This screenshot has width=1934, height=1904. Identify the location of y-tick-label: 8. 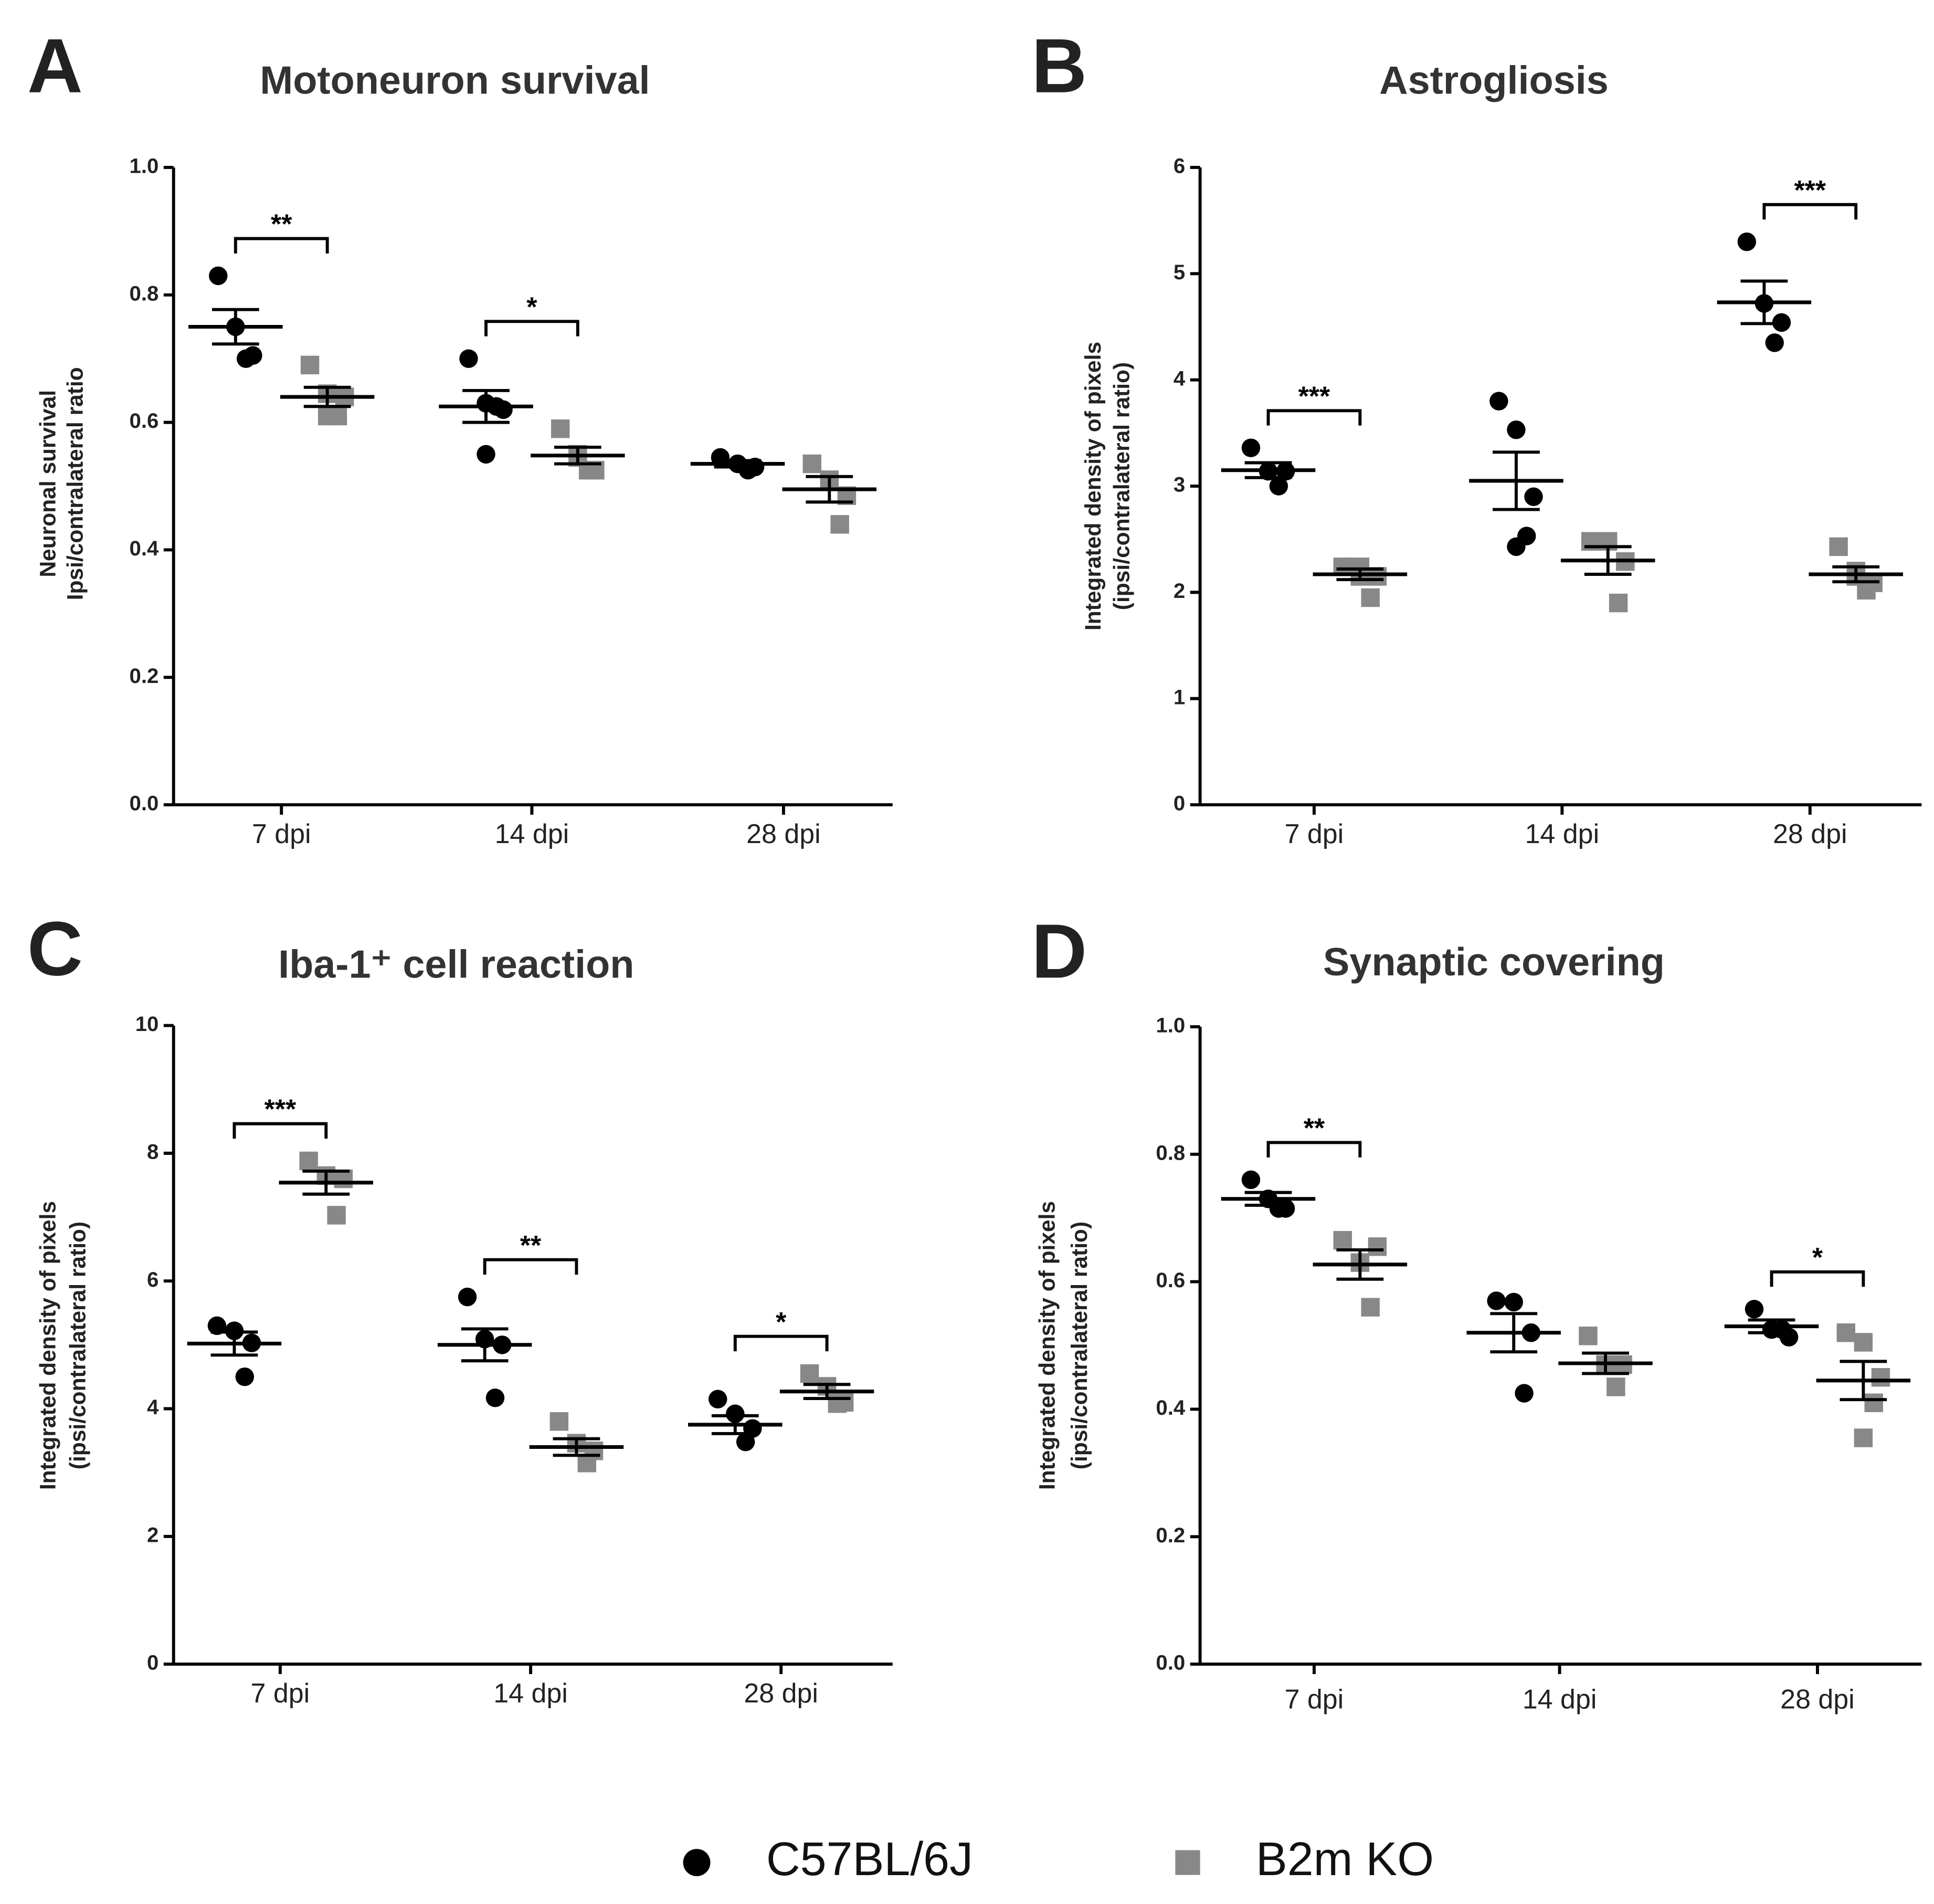
(152, 1151).